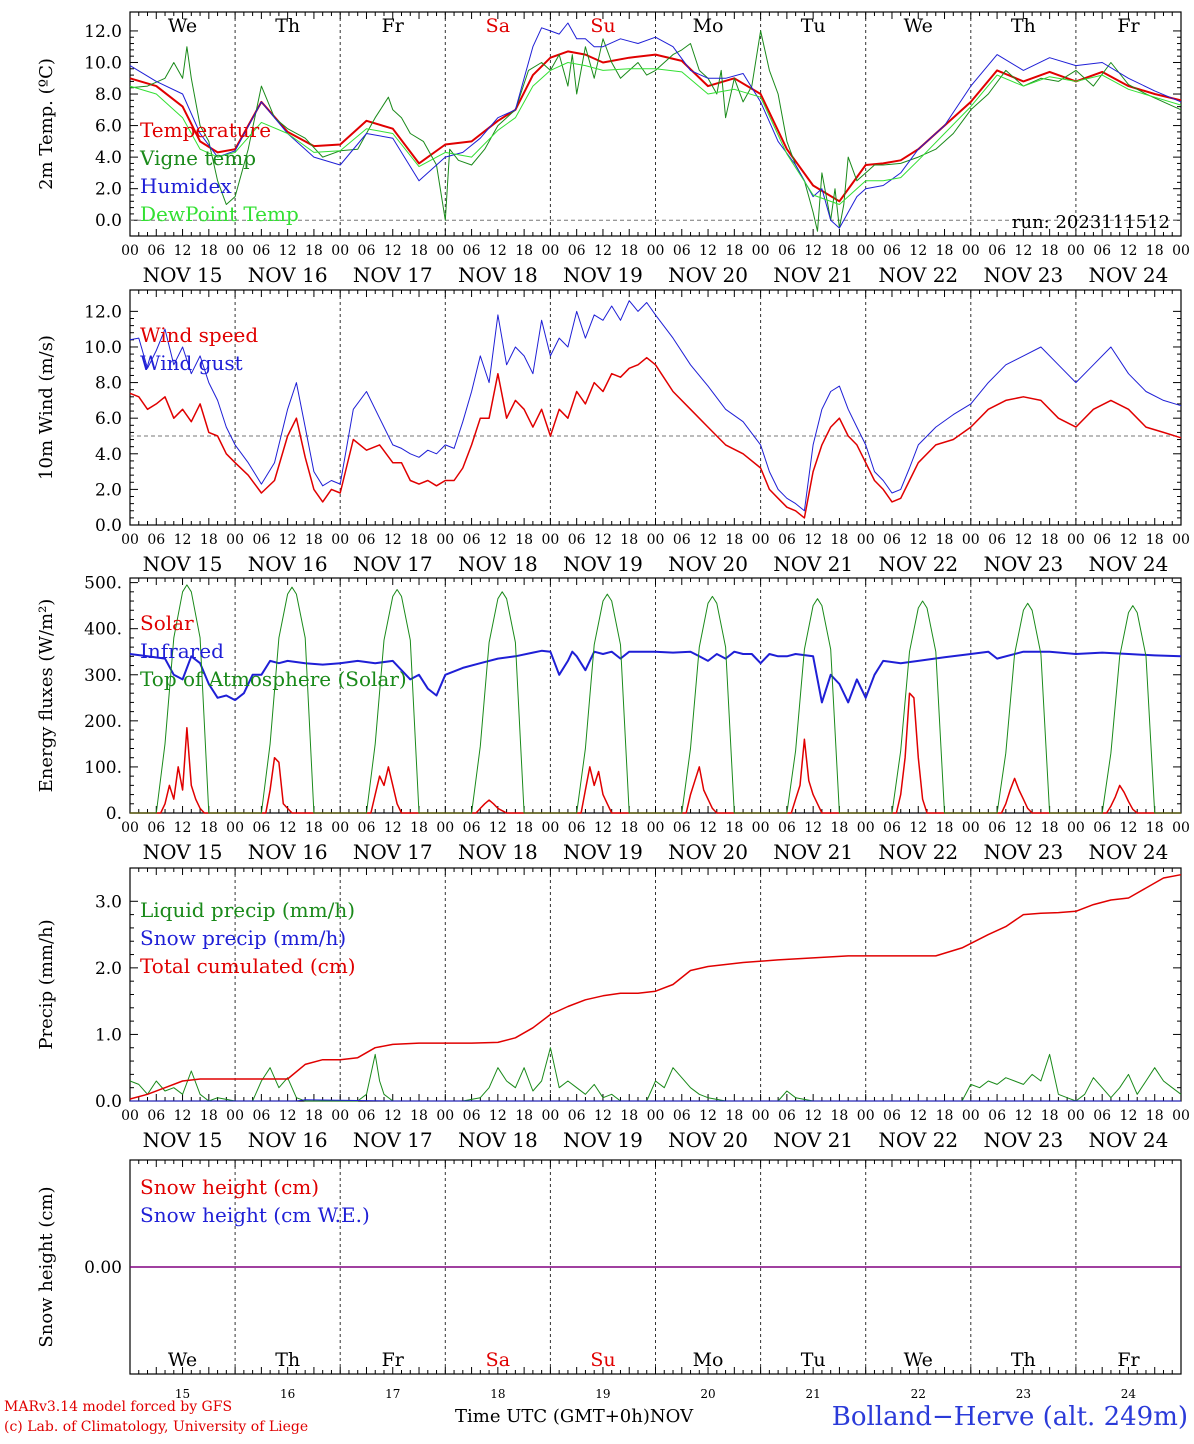  Describe the element at coordinates (197, 158) in the screenshot. I see `legend-entry: Vigne temp` at that location.